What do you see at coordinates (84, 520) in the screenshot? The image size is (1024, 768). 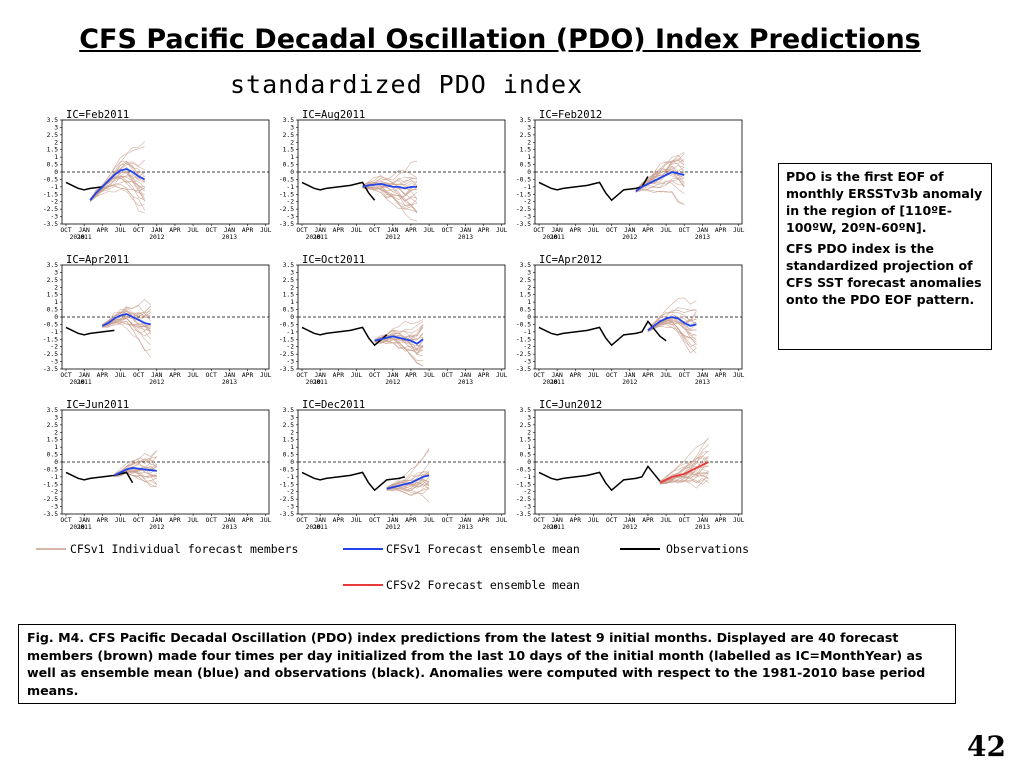 I see `panel-ic-jun2011-xtick-label: JAN` at bounding box center [84, 520].